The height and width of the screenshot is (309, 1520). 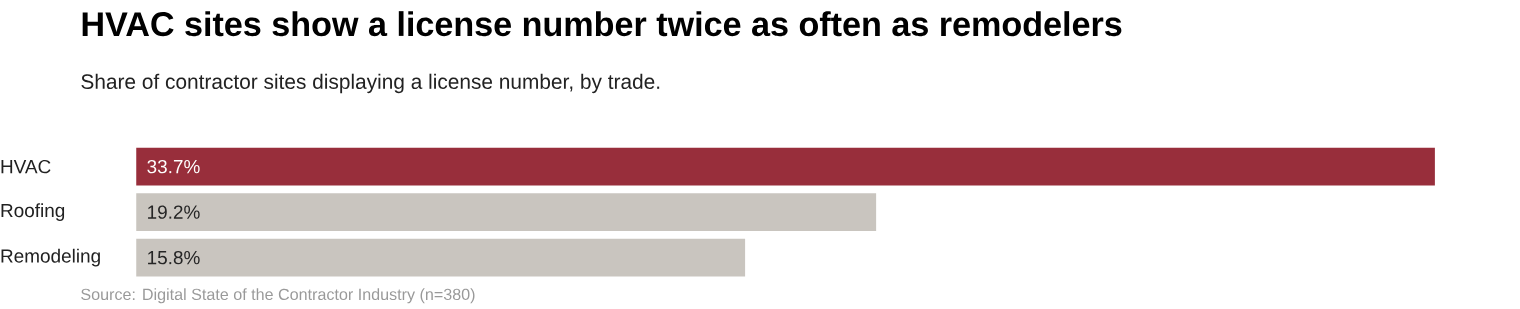 What do you see at coordinates (278, 296) in the screenshot?
I see `source-note: Source: Digital State of the Contractor Industry (n=380)` at bounding box center [278, 296].